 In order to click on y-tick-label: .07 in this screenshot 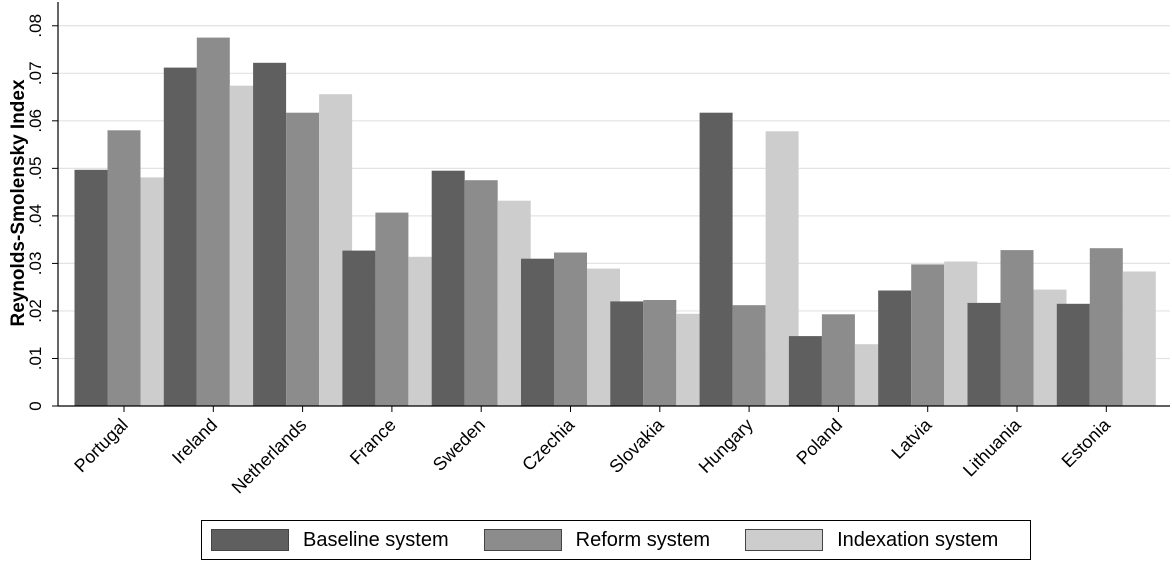, I will do `click(35, 73)`.